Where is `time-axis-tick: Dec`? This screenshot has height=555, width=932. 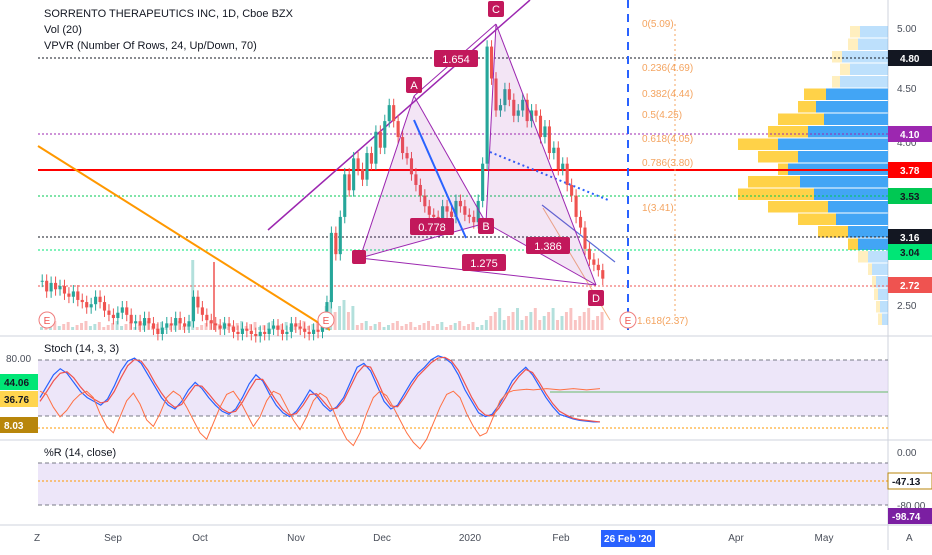 time-axis-tick: Dec is located at coordinates (382, 538).